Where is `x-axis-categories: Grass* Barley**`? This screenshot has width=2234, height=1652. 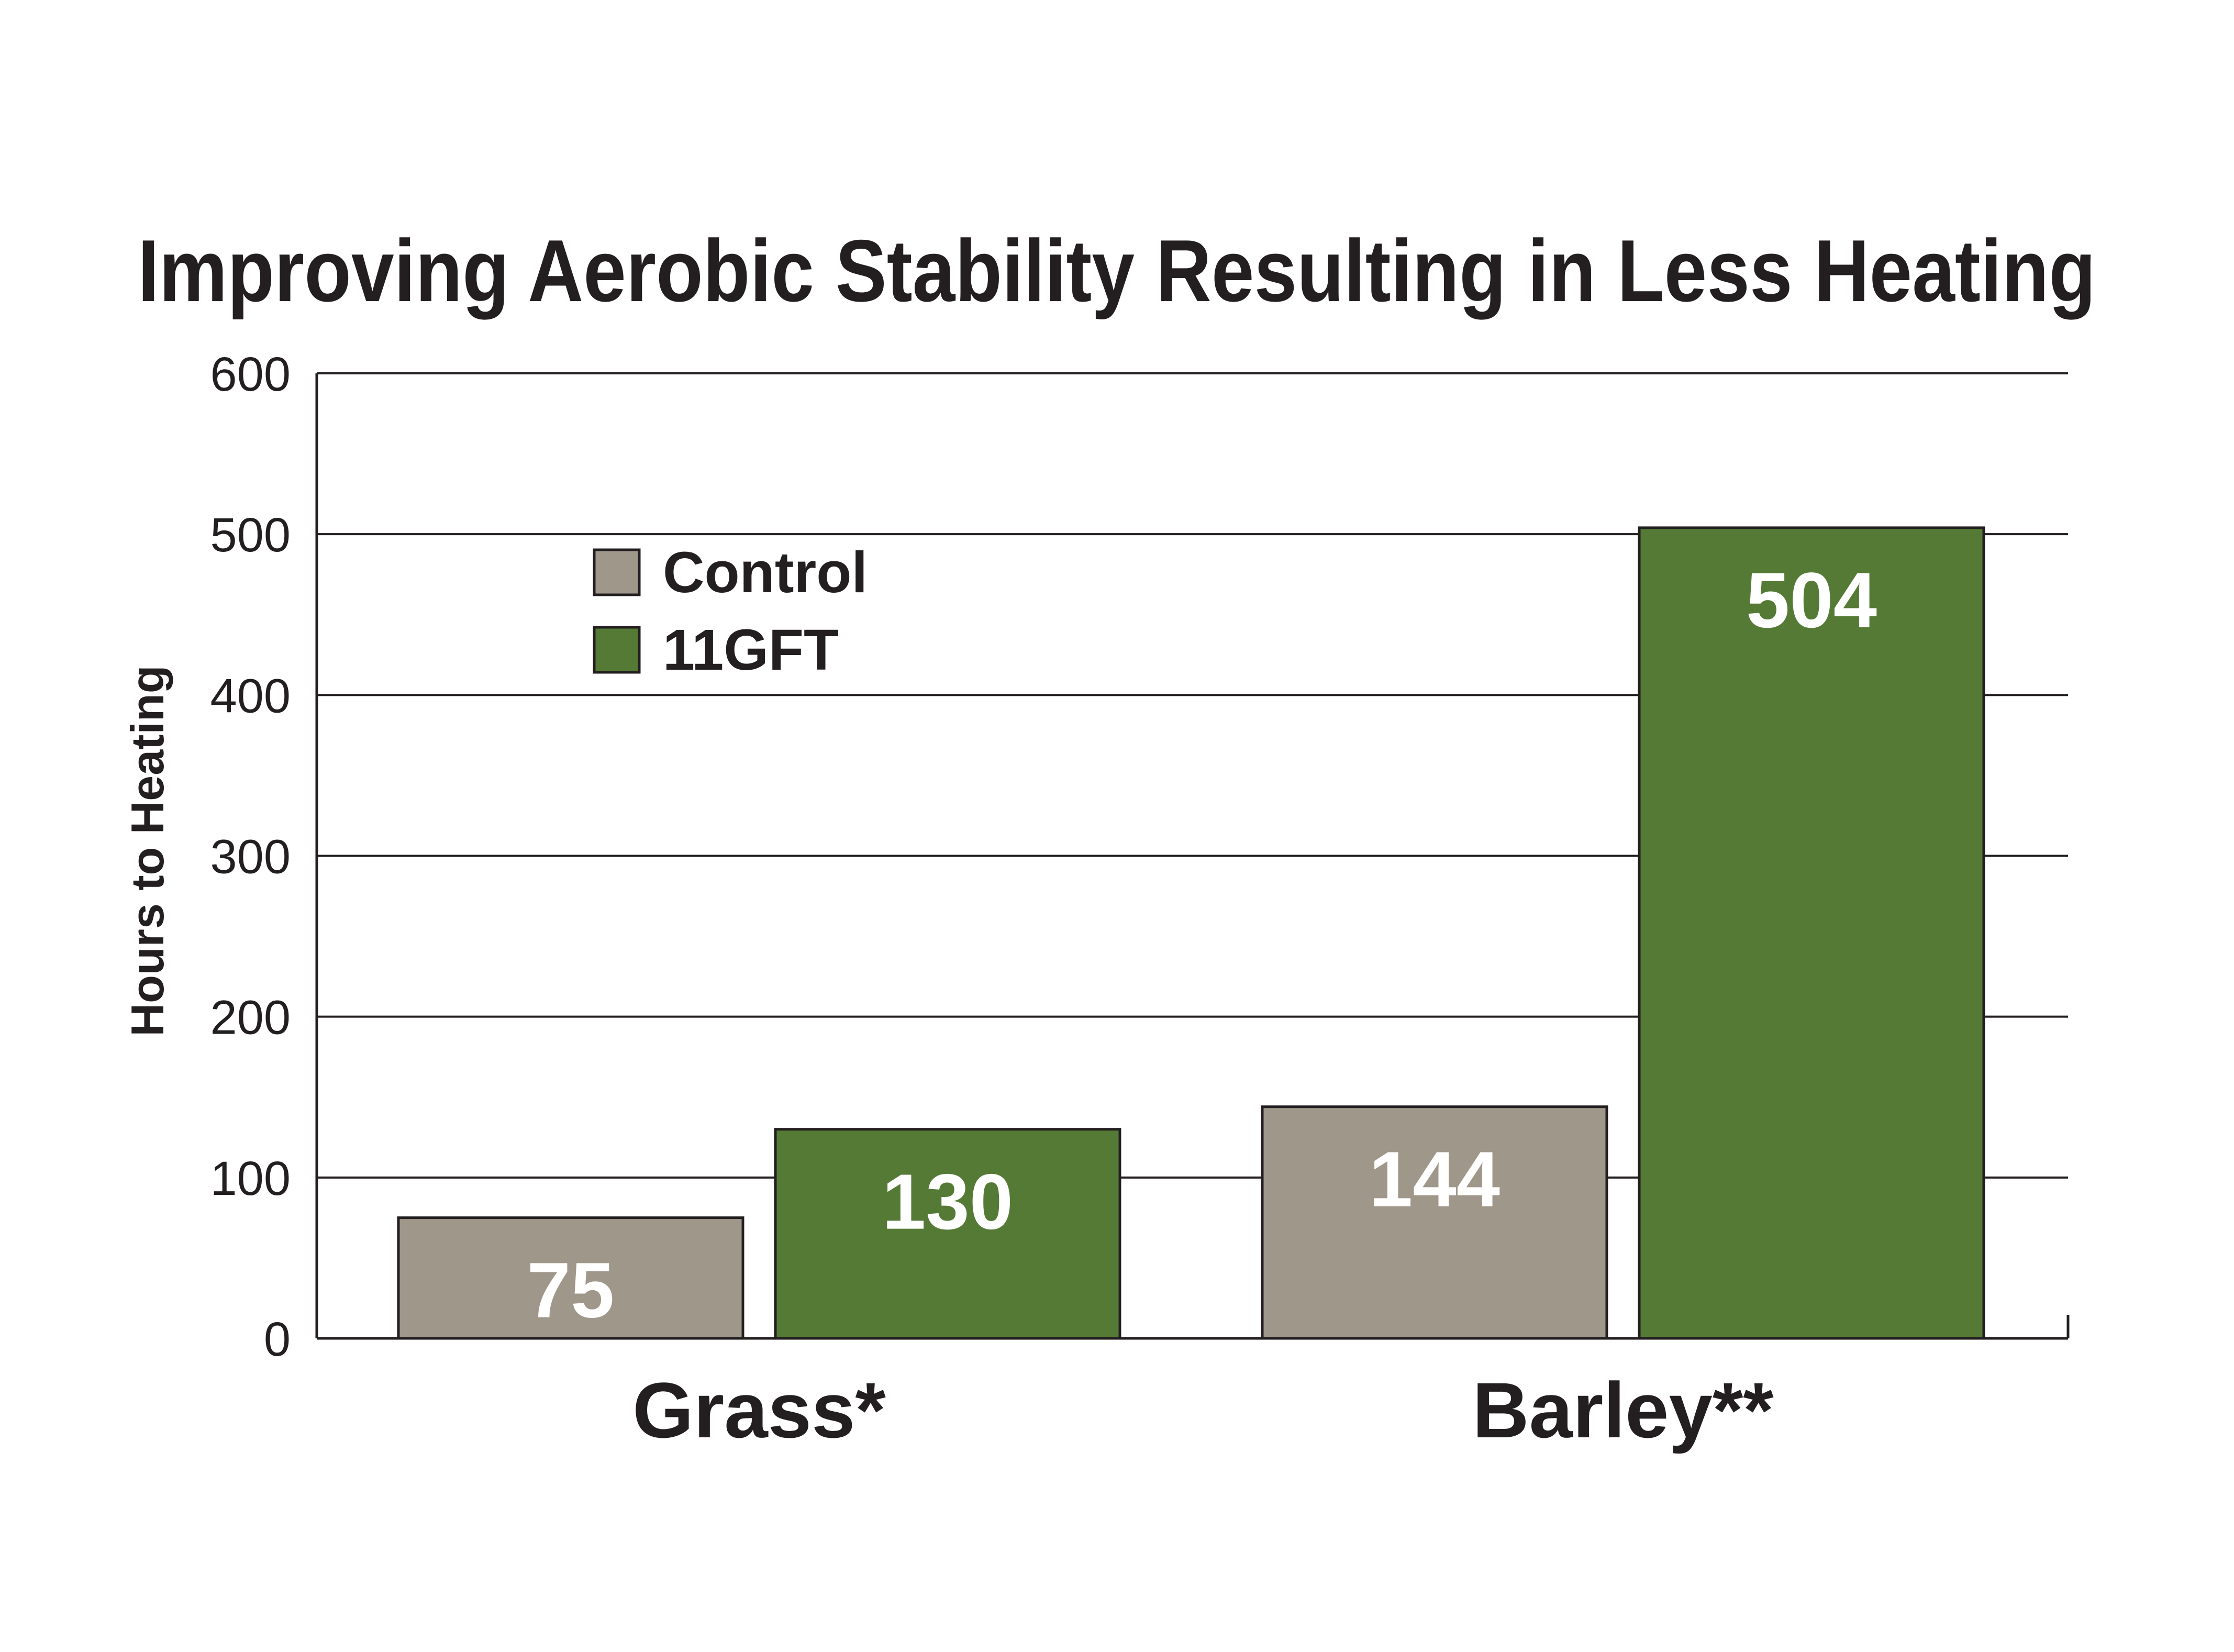 x-axis-categories: Grass* Barley** is located at coordinates (1203, 1410).